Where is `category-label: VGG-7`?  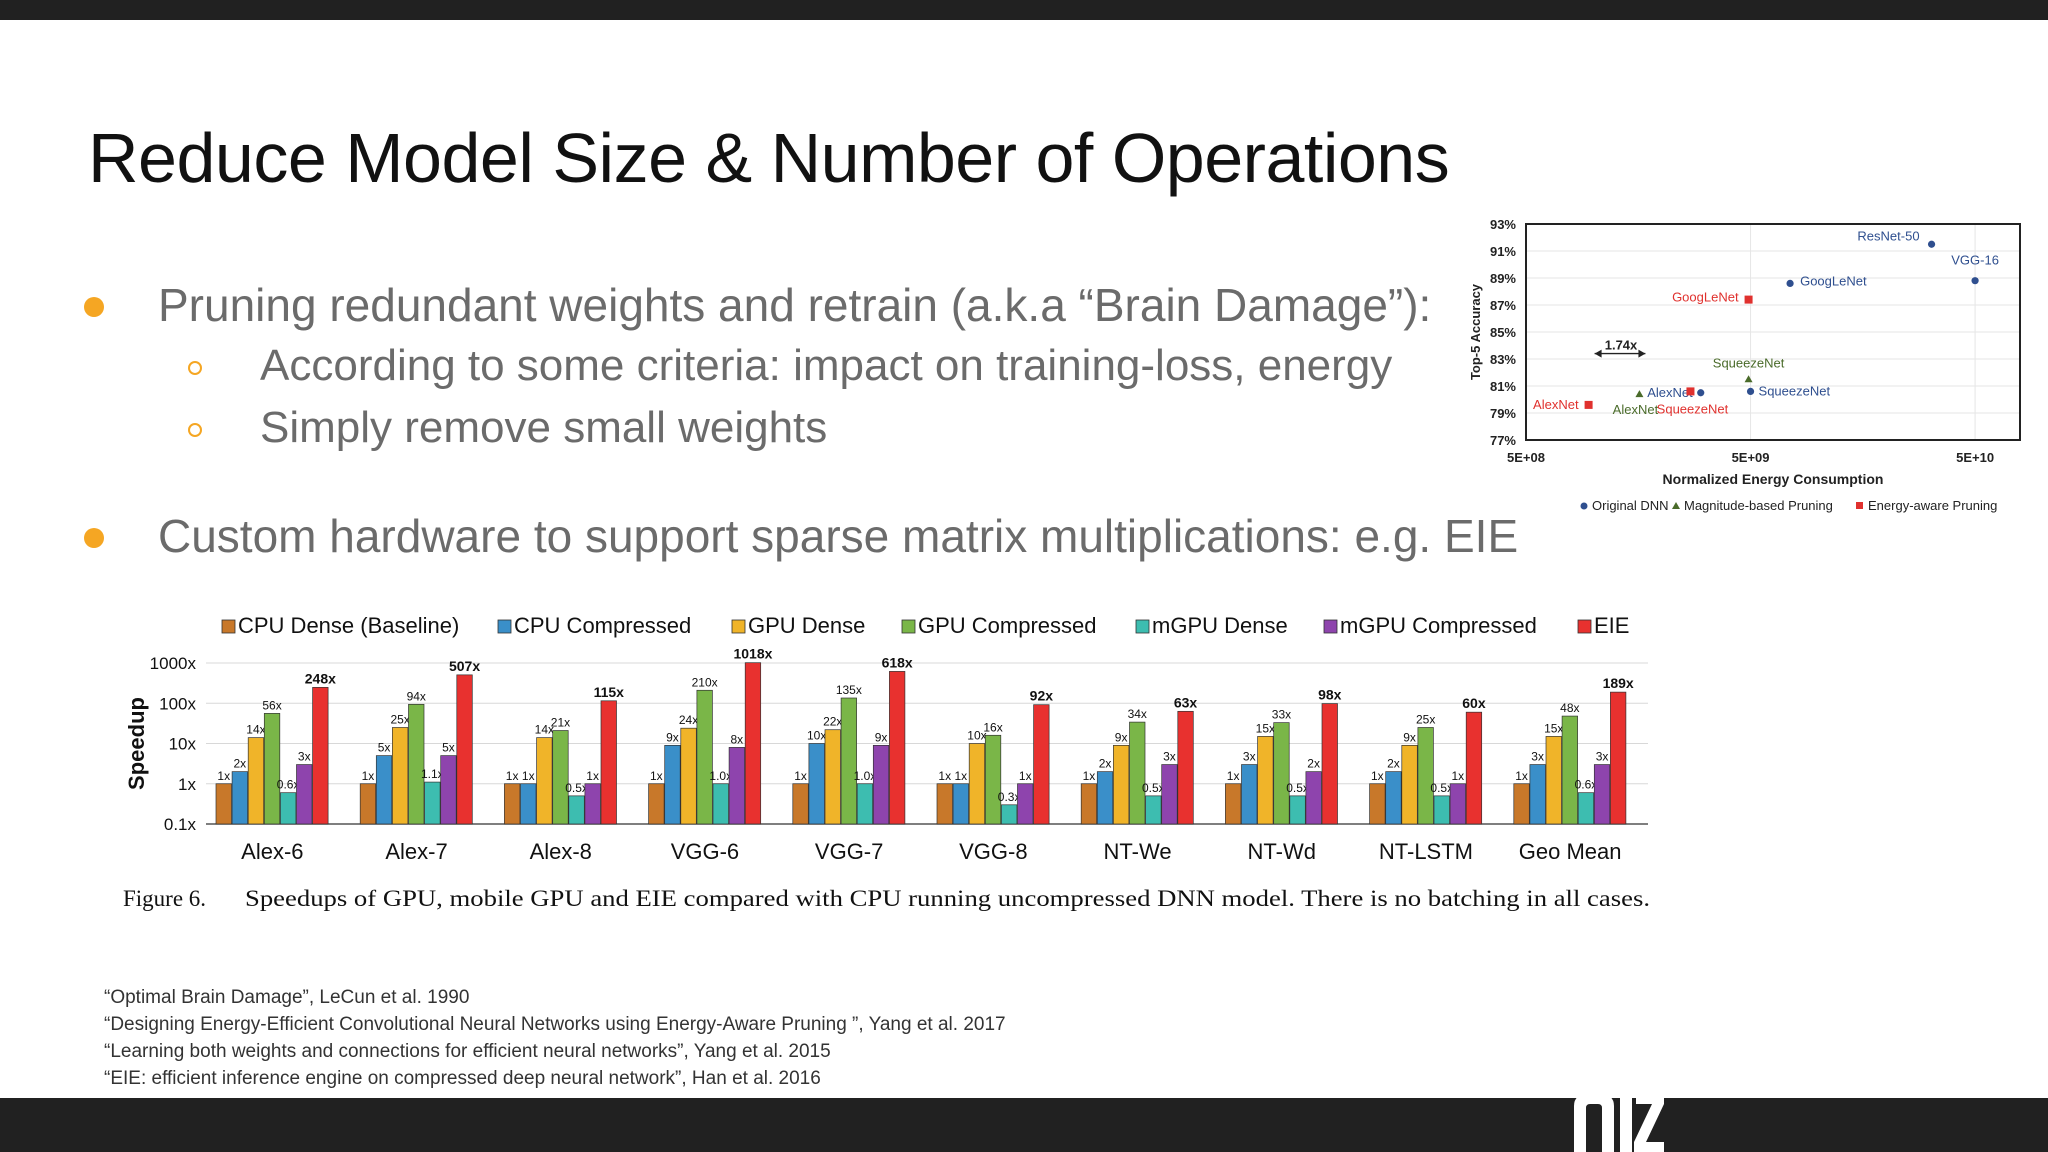 category-label: VGG-7 is located at coordinates (849, 851).